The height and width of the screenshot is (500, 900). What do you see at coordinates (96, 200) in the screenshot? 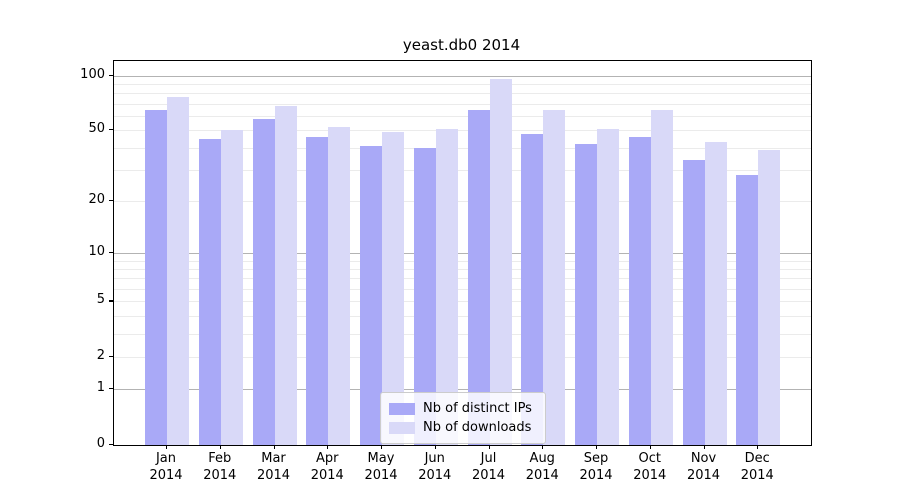
I see `y-tick-label: 20` at bounding box center [96, 200].